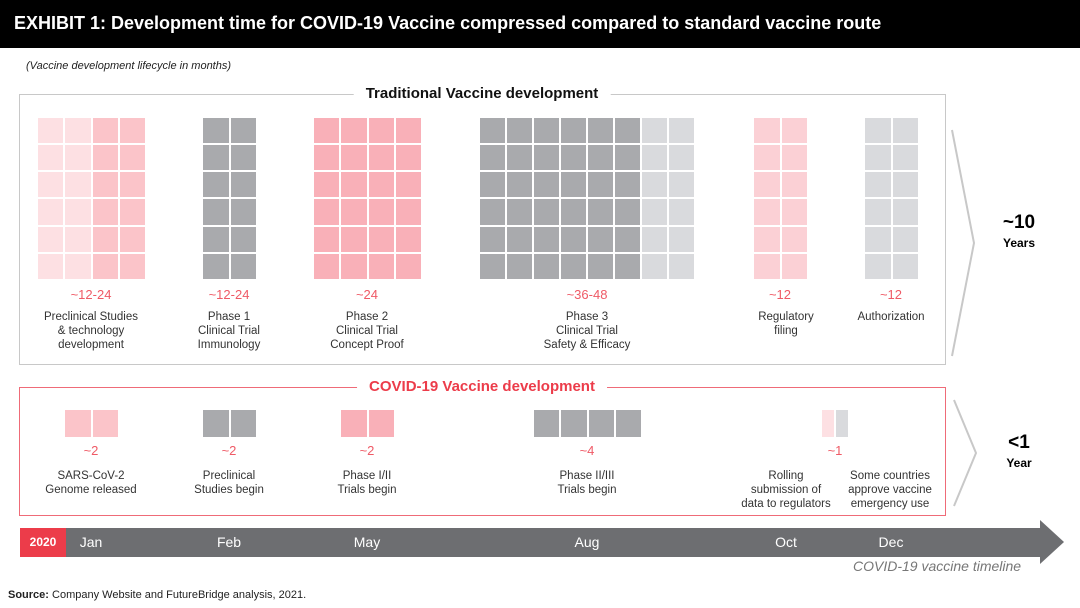 The image size is (1080, 608). I want to click on traditional-grid-regulatory, so click(780, 198).